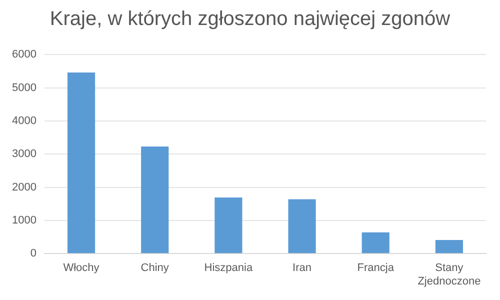 The width and height of the screenshot is (500, 300). I want to click on x-tick-label: Włochy, so click(81, 268).